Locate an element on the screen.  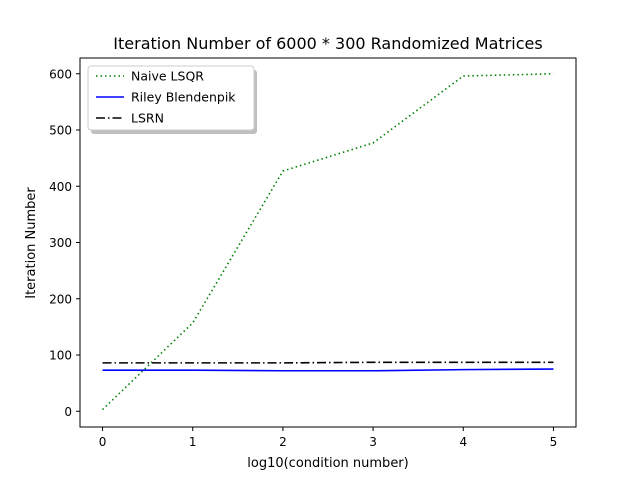
legend: Naive LSQR Riley Blendenpik LSRN is located at coordinates (172, 99).